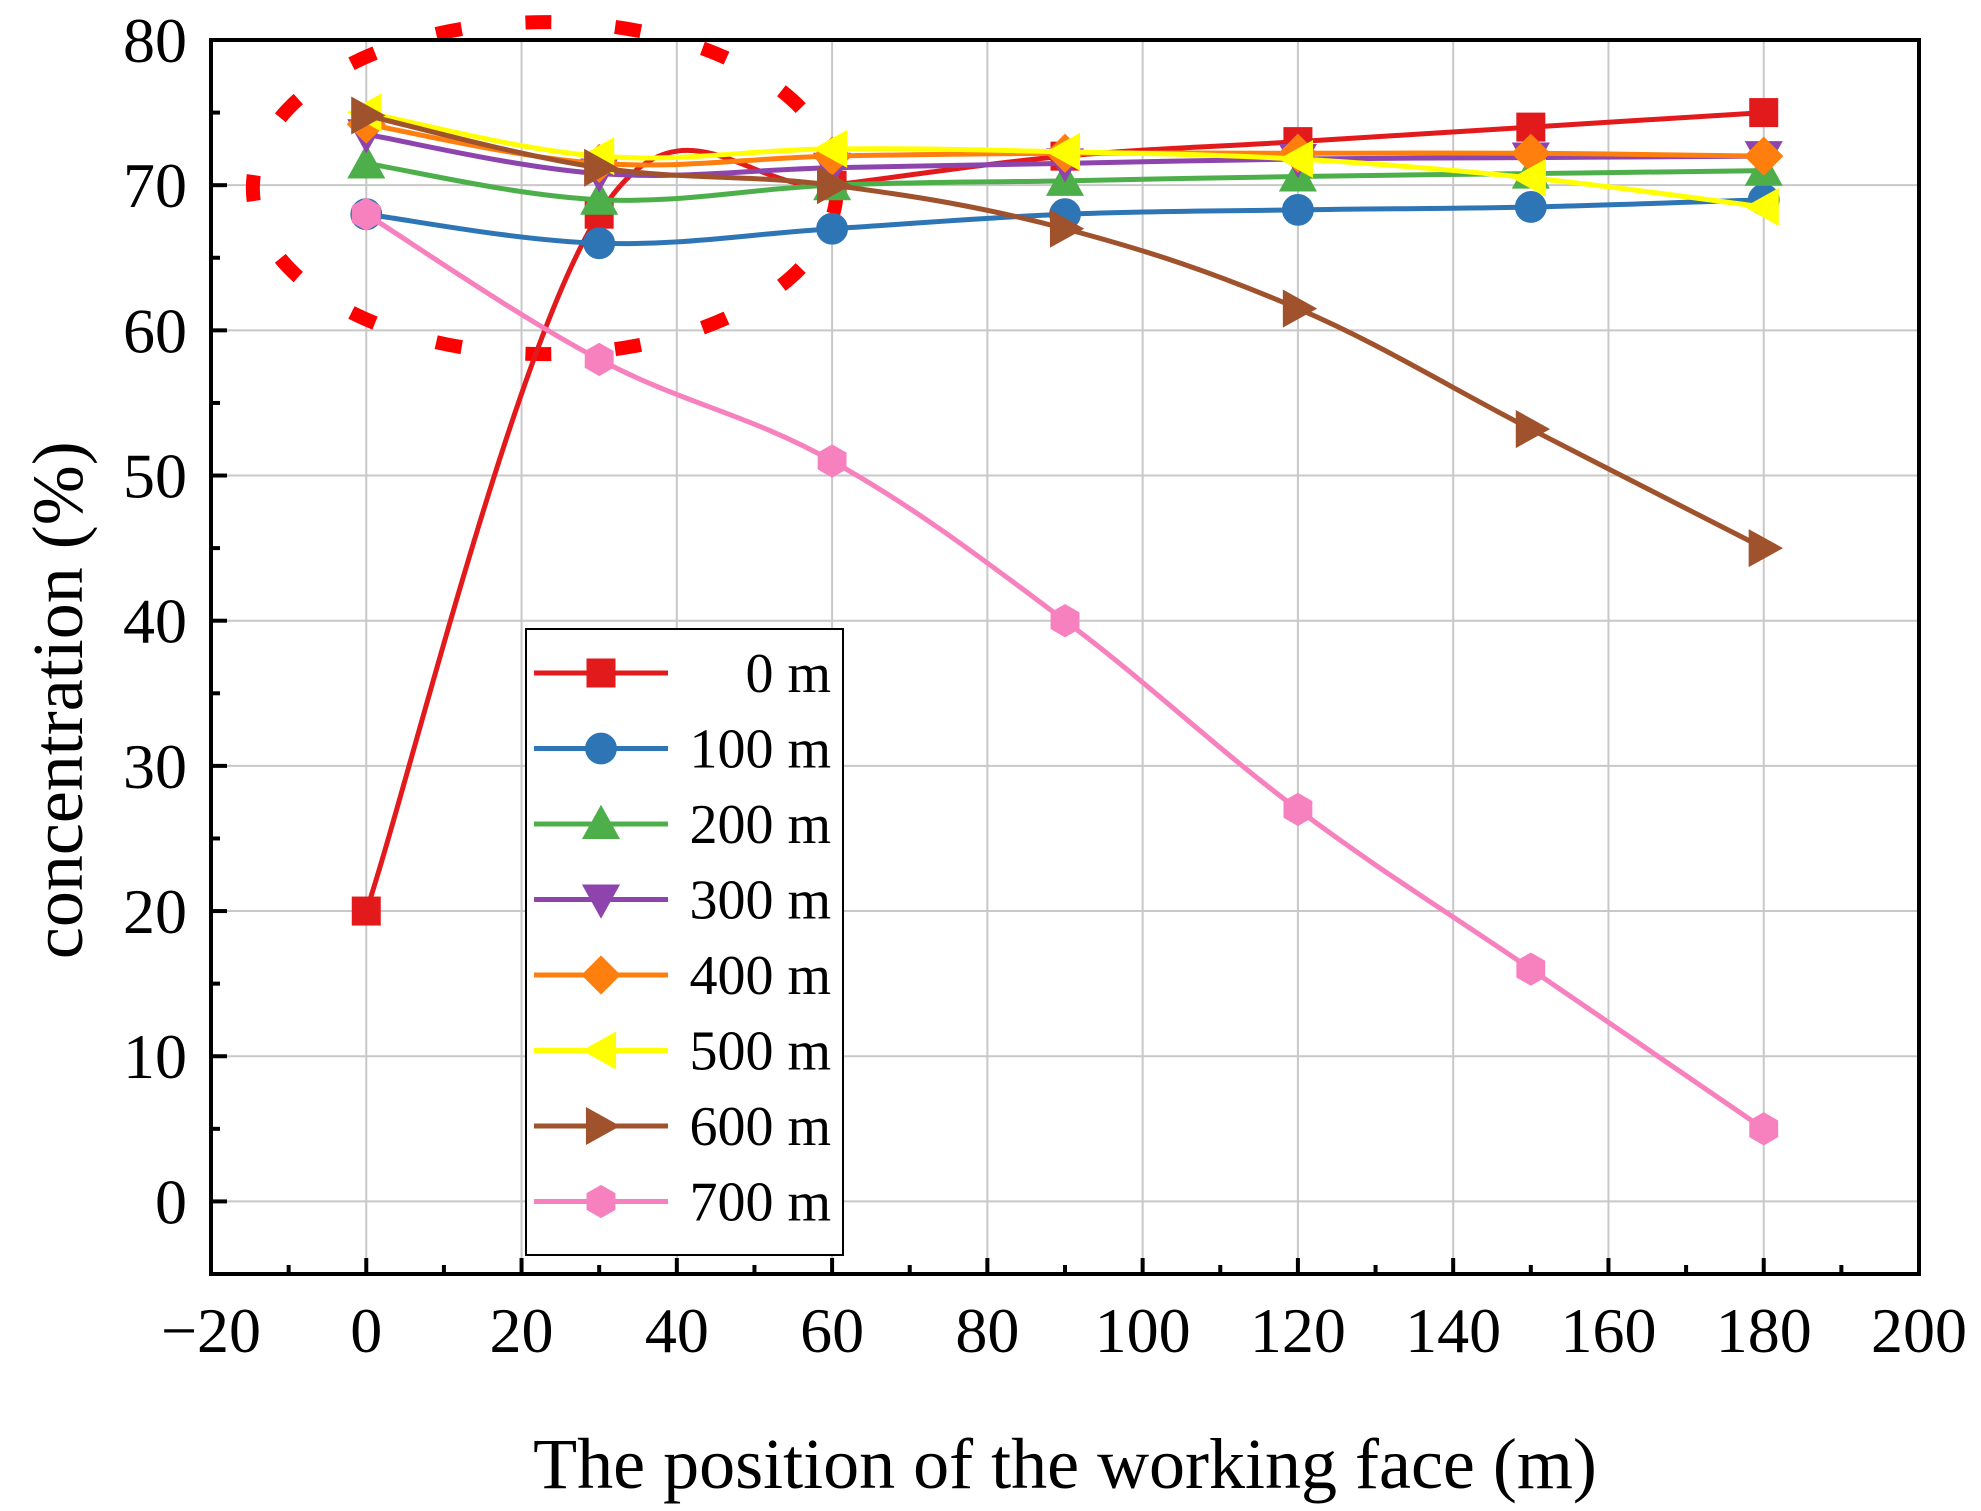 The image size is (1981, 1511). Describe the element at coordinates (682, 1127) in the screenshot. I see `legend-item: 600 m` at that location.